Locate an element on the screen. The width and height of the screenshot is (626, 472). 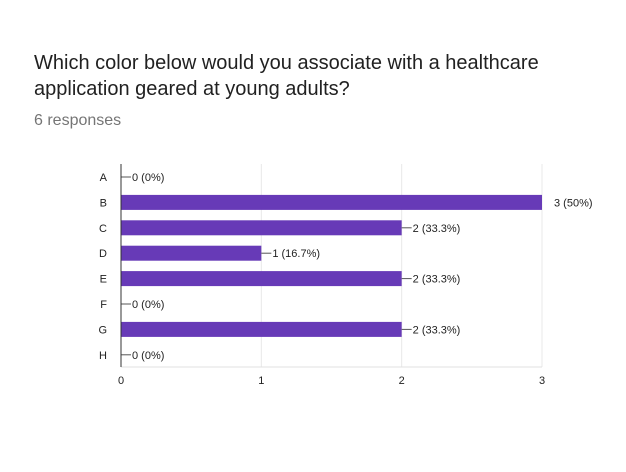
x-tick-label: 2 is located at coordinates (402, 381).